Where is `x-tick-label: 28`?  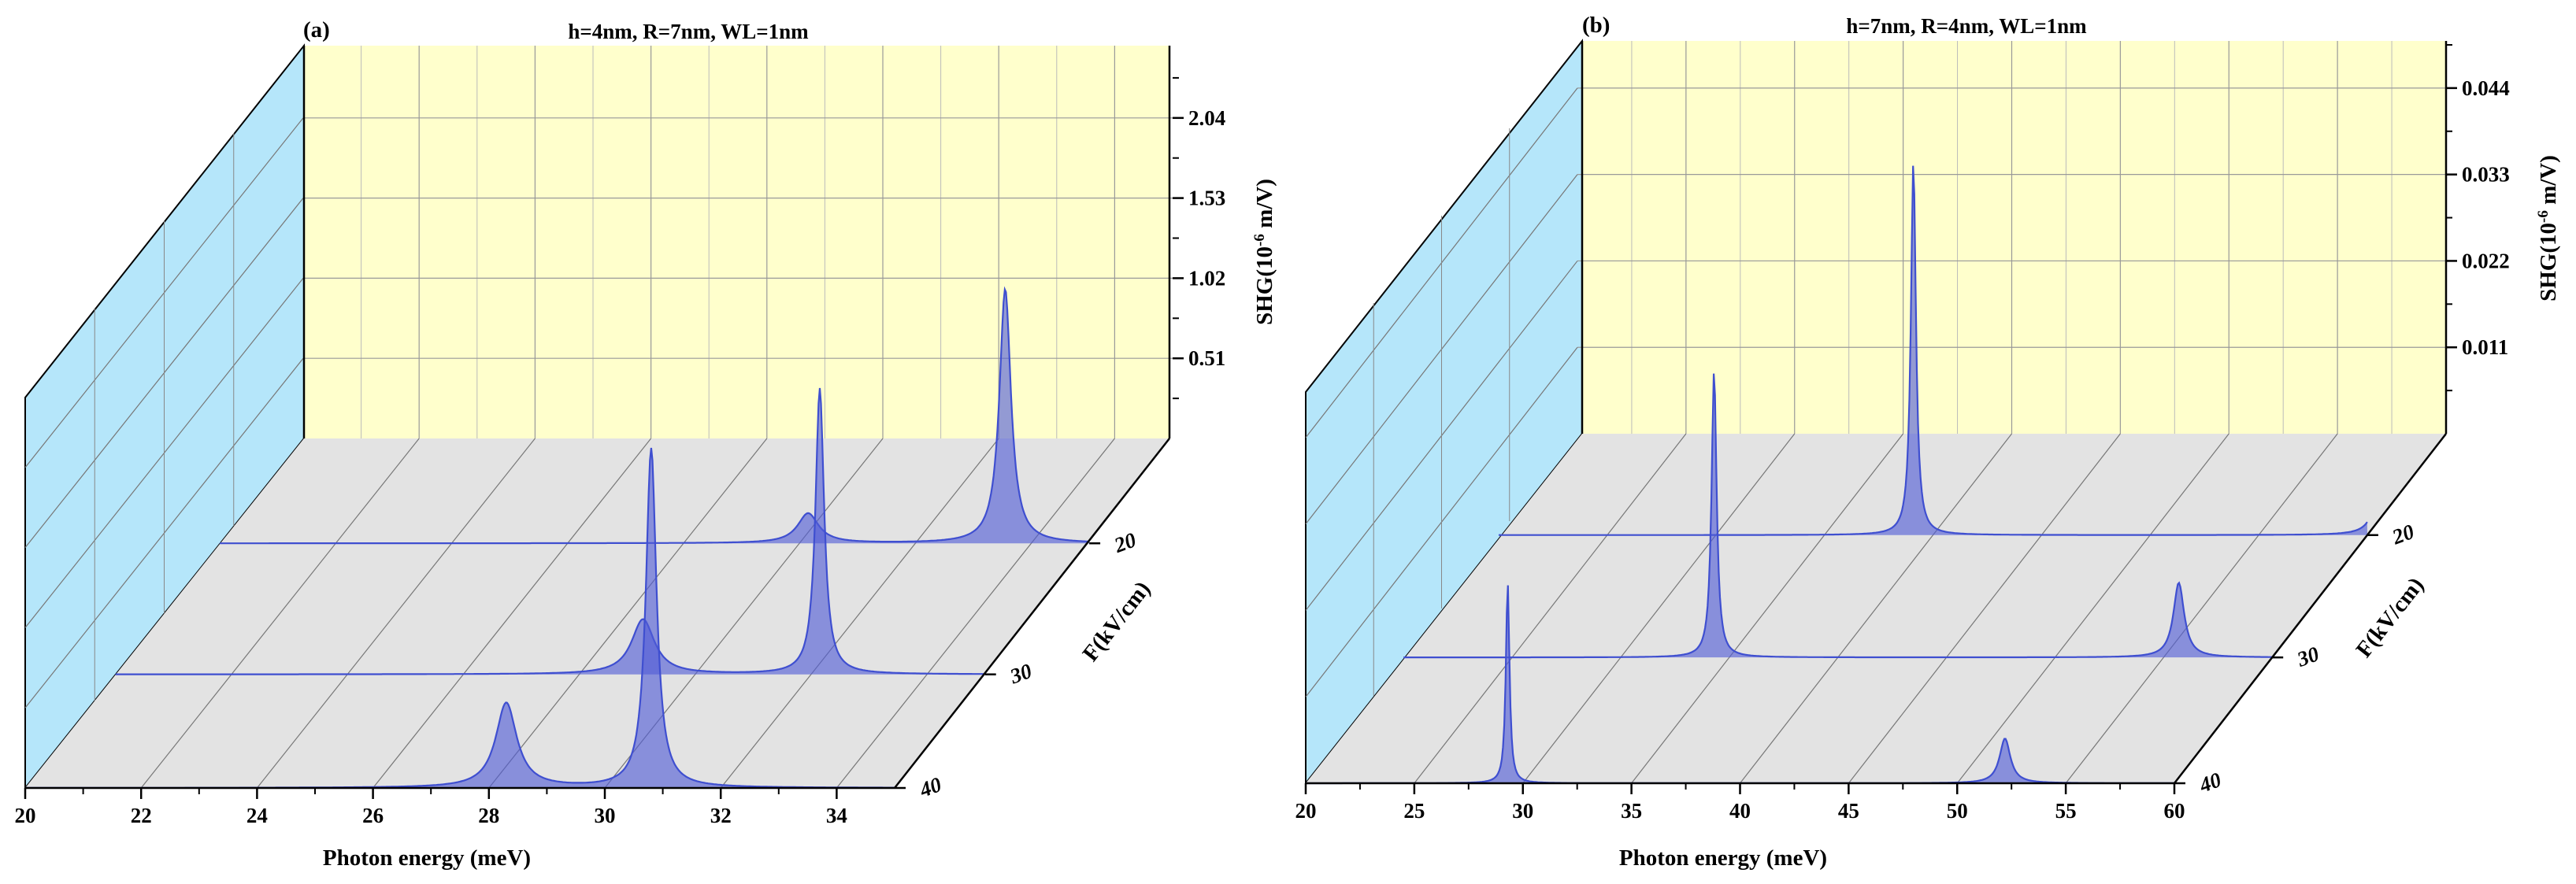
x-tick-label: 28 is located at coordinates (488, 815).